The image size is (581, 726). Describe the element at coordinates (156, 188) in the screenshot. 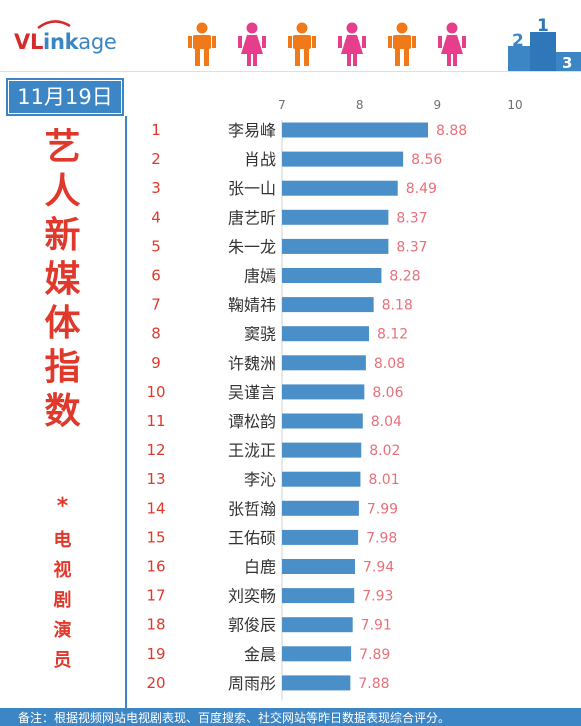

I see `rank-number: 3` at that location.